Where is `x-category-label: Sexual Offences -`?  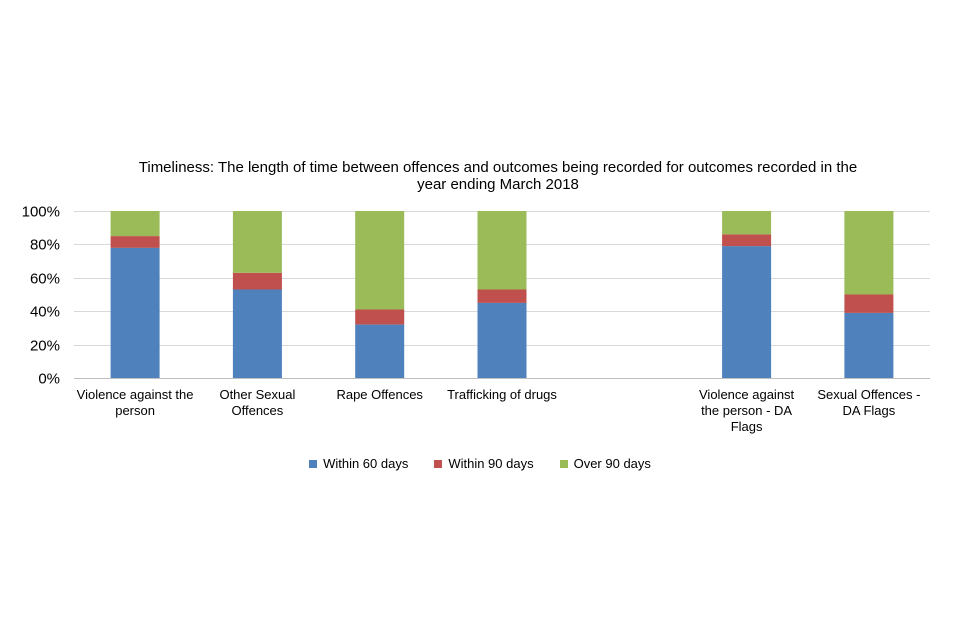
x-category-label: Sexual Offences - is located at coordinates (868, 394).